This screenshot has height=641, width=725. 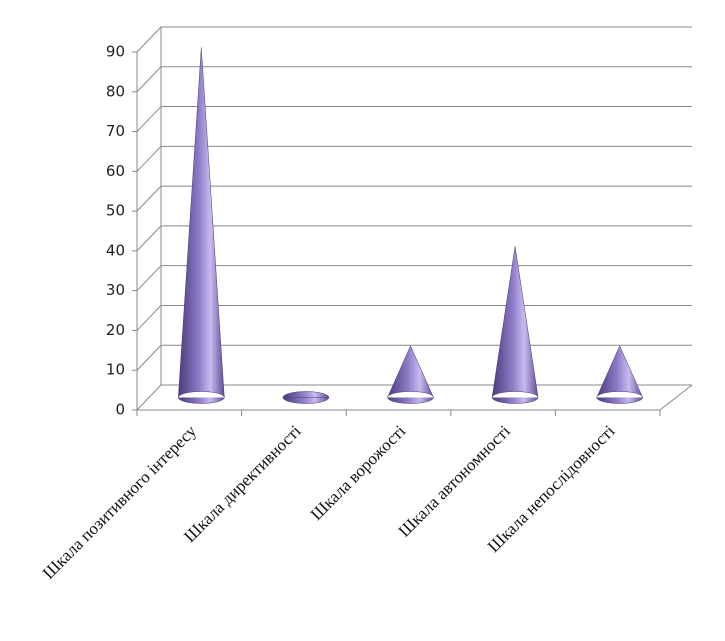 I want to click on y-tick-label: 60, so click(x=115, y=171).